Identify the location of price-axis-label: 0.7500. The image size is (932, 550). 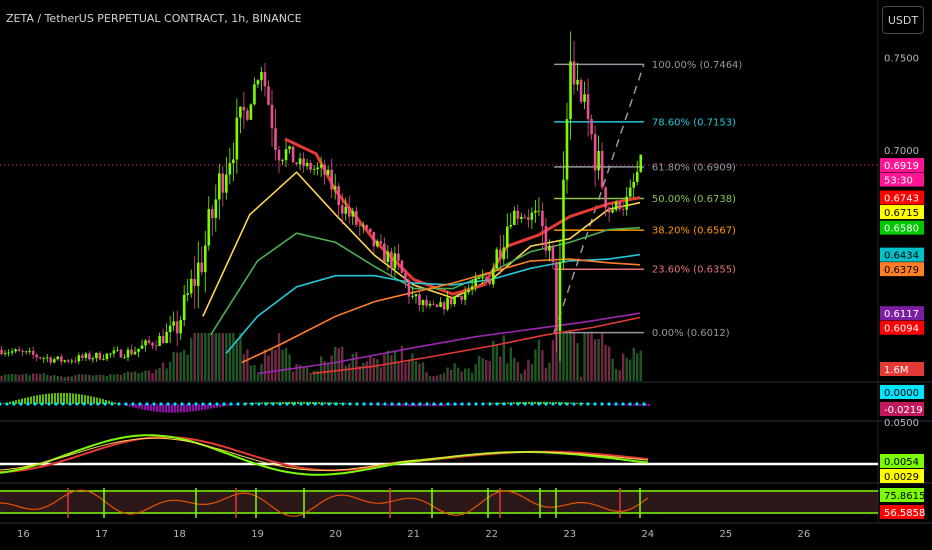
(901, 59).